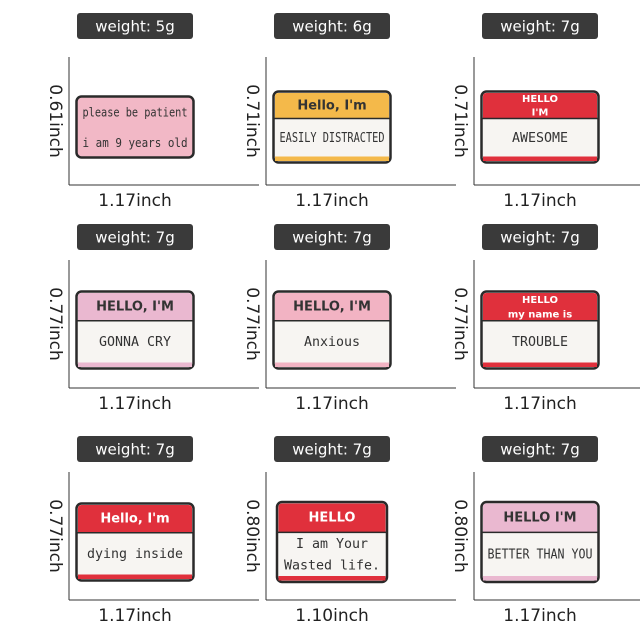 The image size is (640, 640). Describe the element at coordinates (540, 555) in the screenshot. I see `pin-body-text: BETTER THAN YOU` at that location.